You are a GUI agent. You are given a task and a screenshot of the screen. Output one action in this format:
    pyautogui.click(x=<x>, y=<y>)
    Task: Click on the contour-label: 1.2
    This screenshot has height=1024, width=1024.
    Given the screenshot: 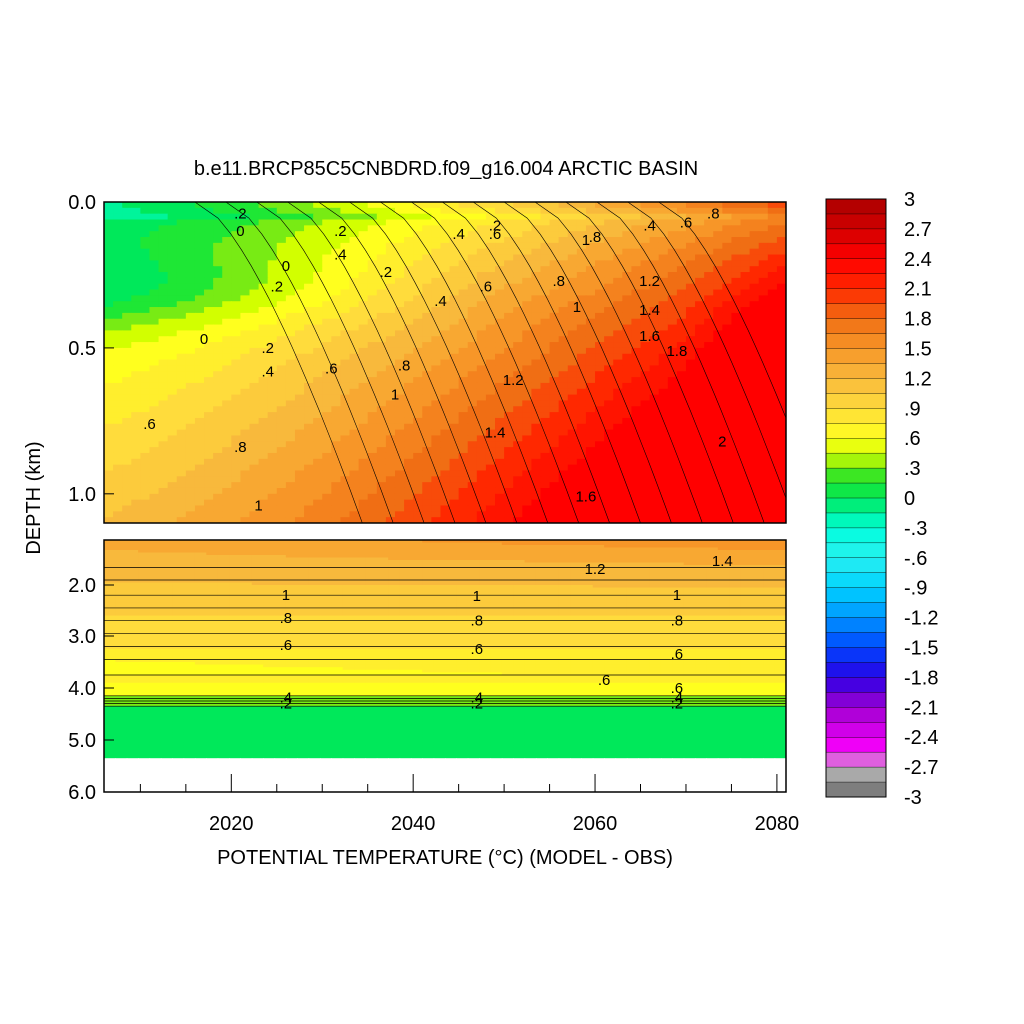 What is the action you would take?
    pyautogui.click(x=649, y=281)
    